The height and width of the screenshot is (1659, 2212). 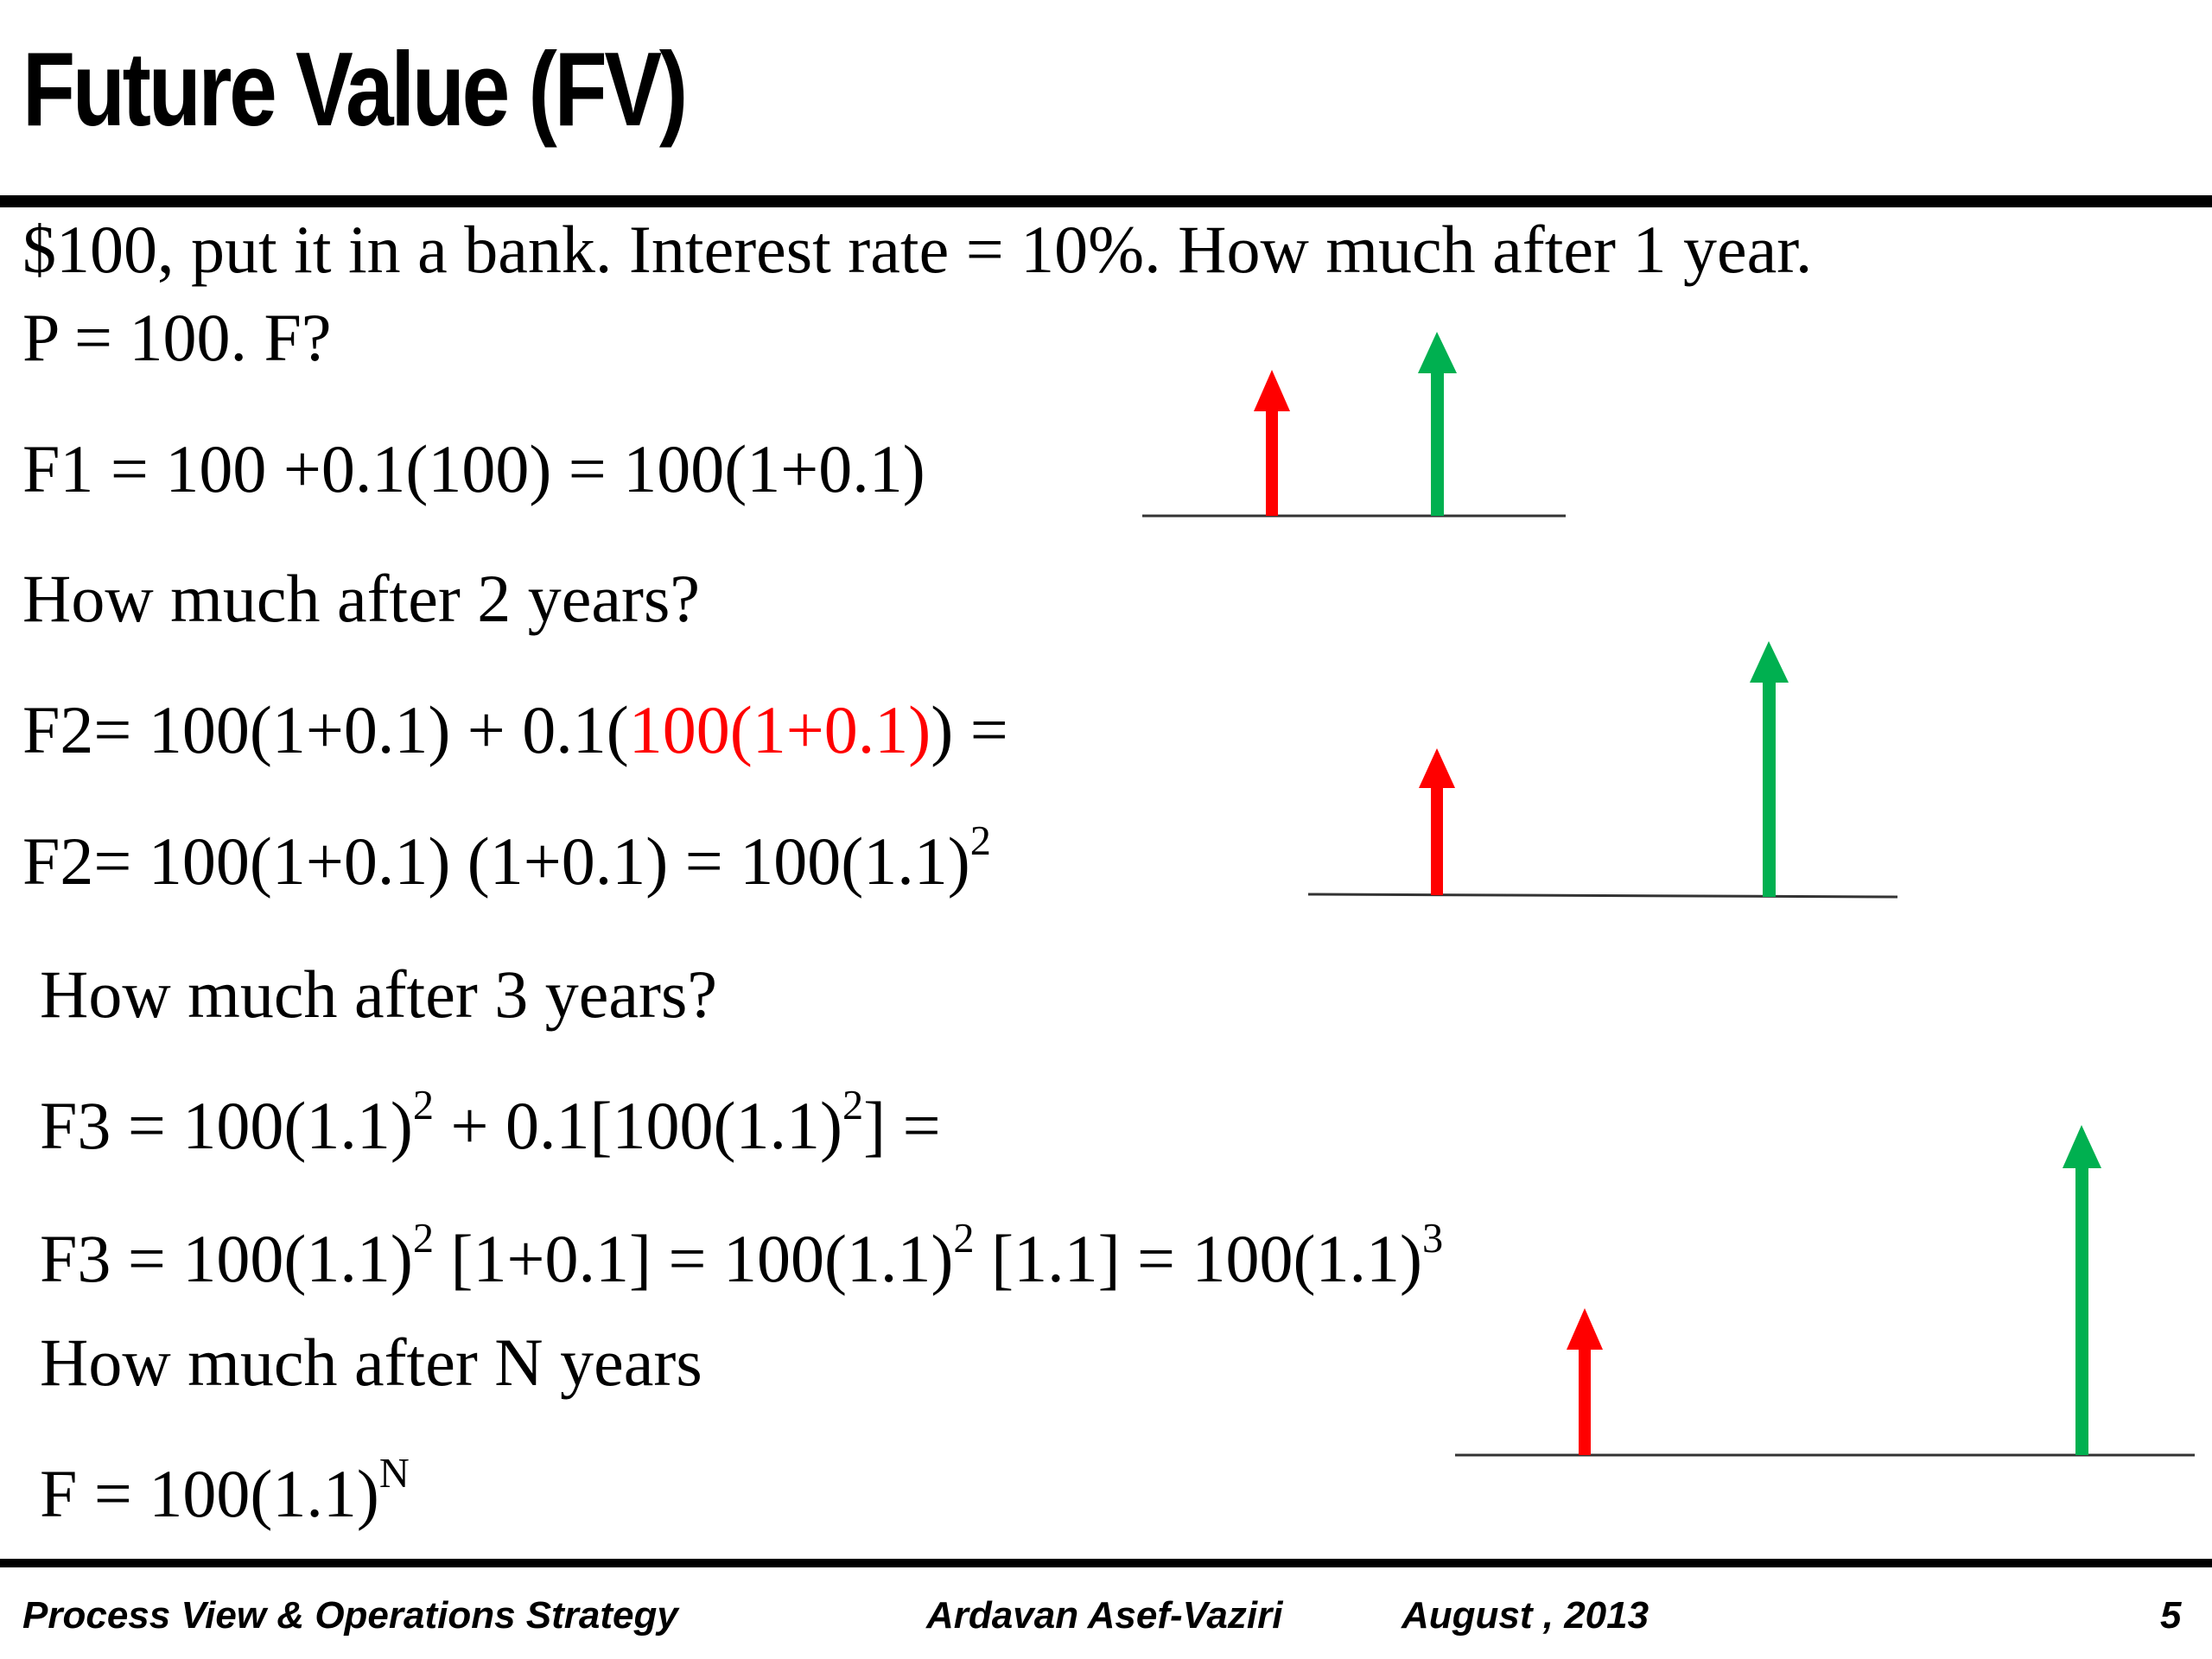 I want to click on given-values: P = 100. F?, so click(x=177, y=337).